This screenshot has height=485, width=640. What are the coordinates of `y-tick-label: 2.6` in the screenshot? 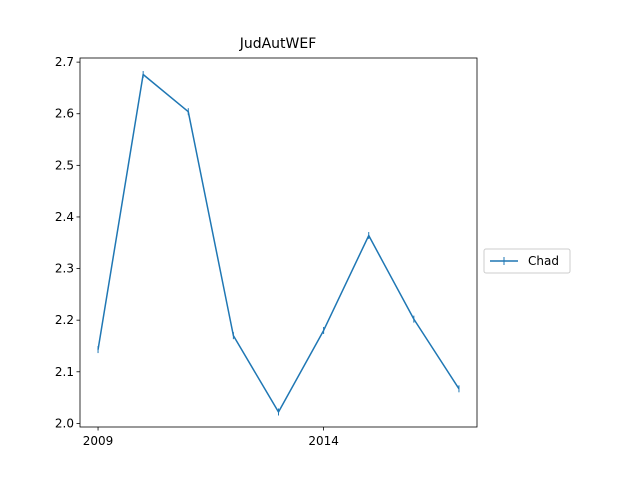 It's located at (64, 114).